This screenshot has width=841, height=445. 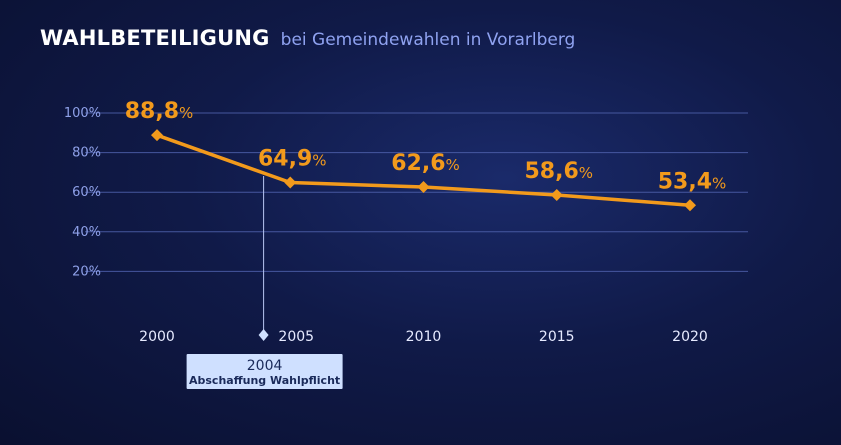 I want to click on y-tick-label: 100%, so click(x=82, y=113).